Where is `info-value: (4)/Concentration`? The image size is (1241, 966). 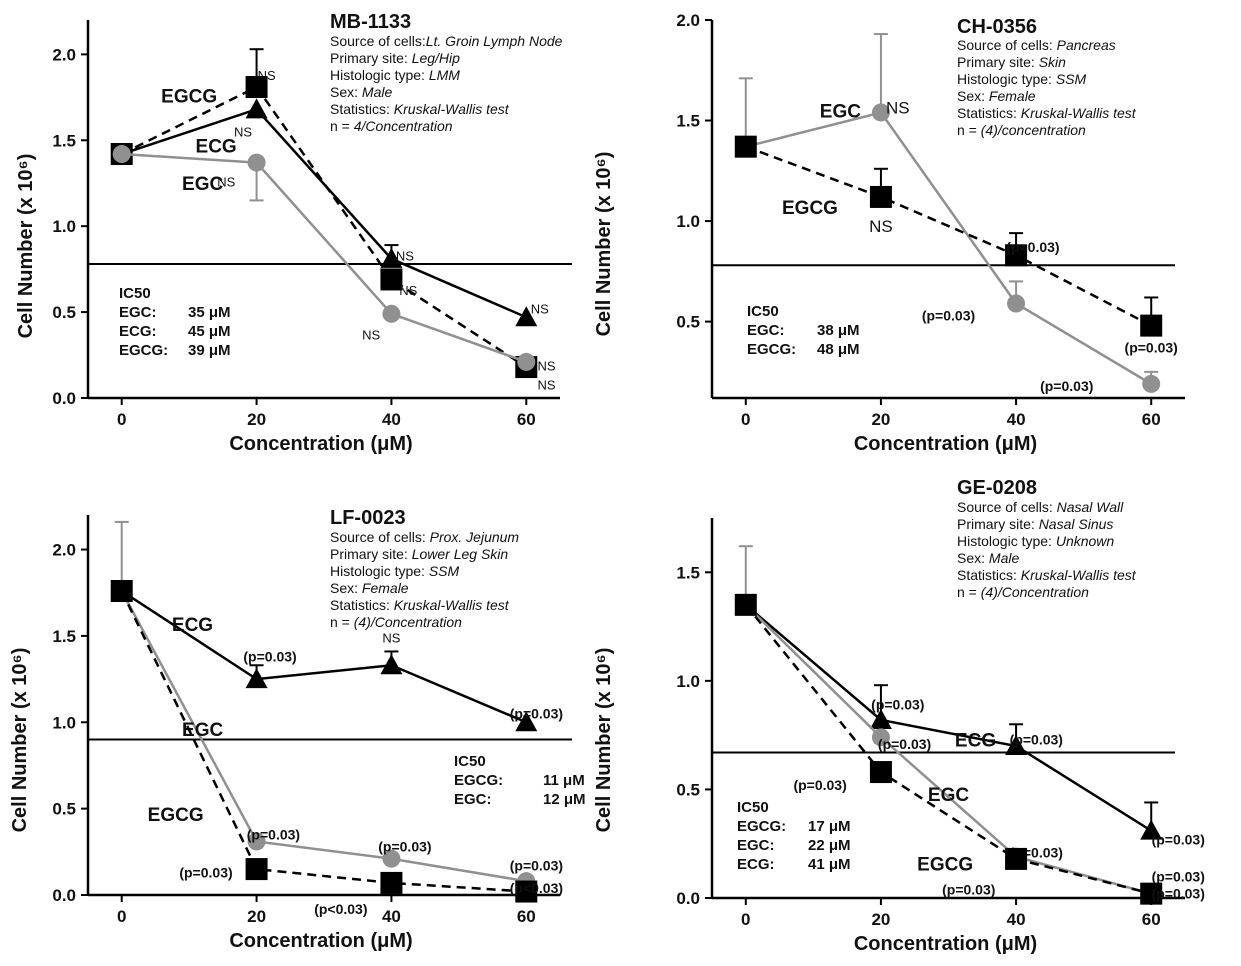
info-value: (4)/Concentration is located at coordinates (1035, 592).